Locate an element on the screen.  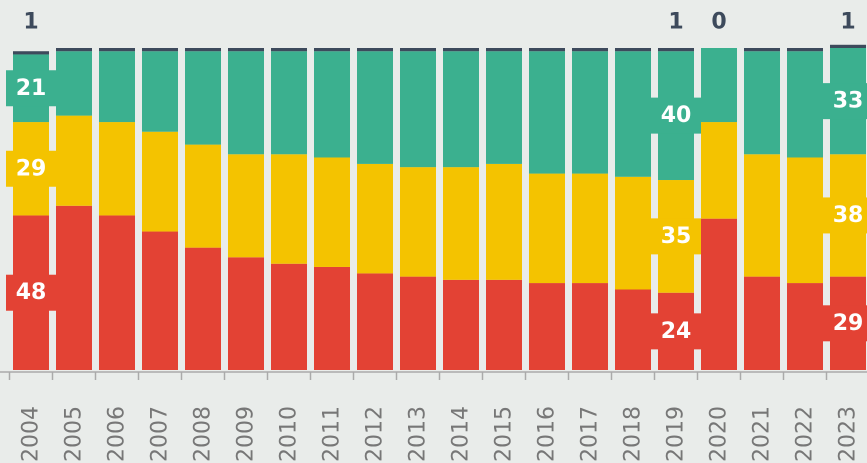
x-tick-label: 2020 is located at coordinates (719, 434).